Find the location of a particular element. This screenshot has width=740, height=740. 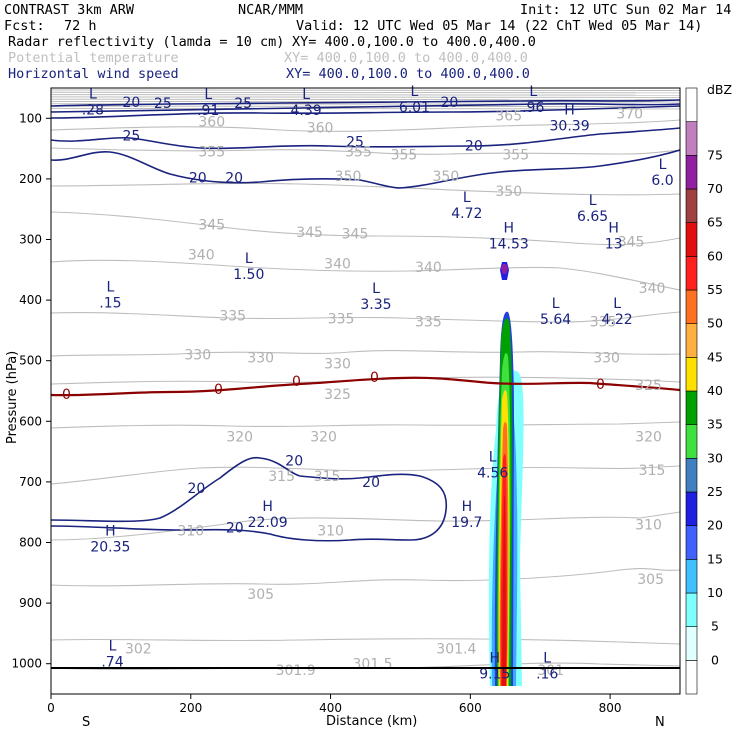

y-tick-label: 100 is located at coordinates (30, 118).